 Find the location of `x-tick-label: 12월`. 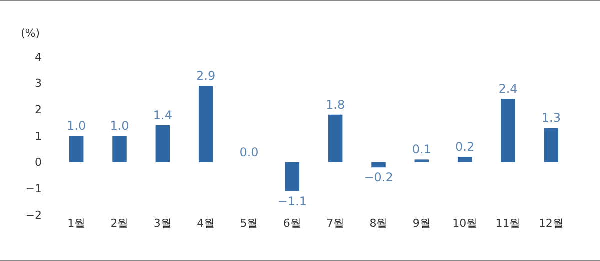

x-tick-label: 12월 is located at coordinates (551, 223).